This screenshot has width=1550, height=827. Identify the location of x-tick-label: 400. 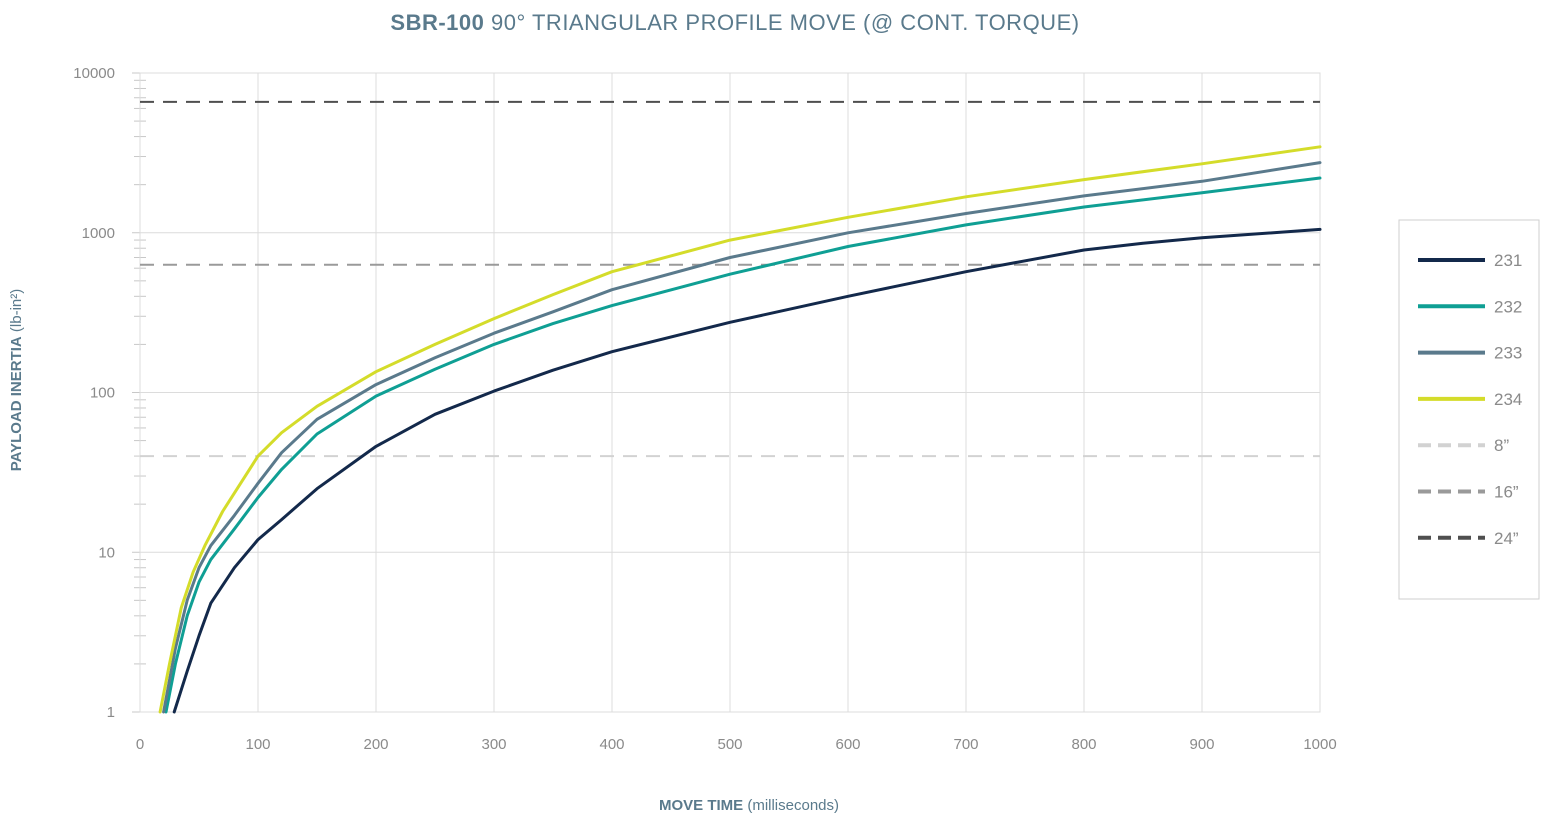
(611, 744).